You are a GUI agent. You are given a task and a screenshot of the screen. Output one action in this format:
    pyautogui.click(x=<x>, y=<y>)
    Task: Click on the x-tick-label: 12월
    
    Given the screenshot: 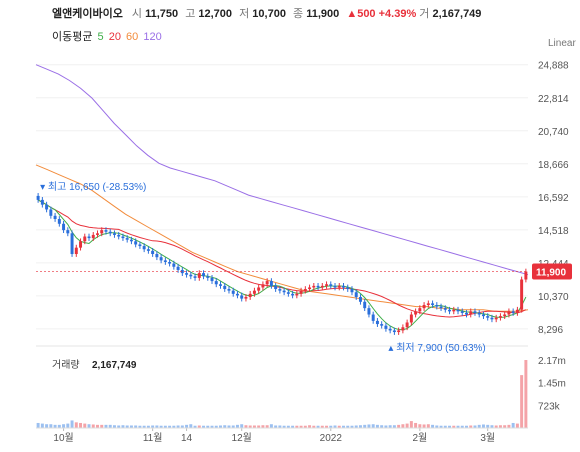 What is the action you would take?
    pyautogui.click(x=242, y=438)
    